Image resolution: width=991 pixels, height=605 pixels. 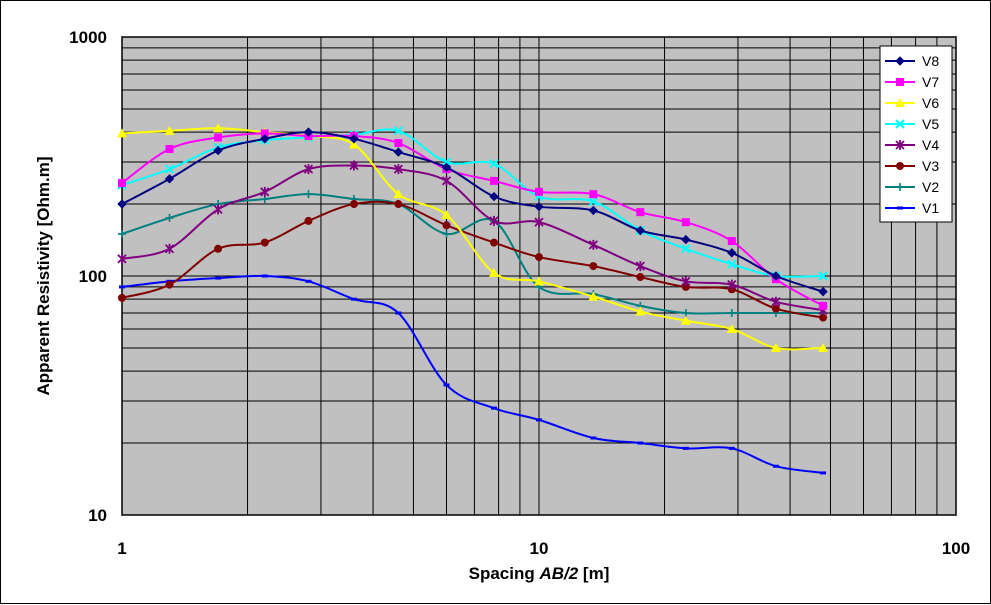 What do you see at coordinates (930, 82) in the screenshot?
I see `legend-label: V7` at bounding box center [930, 82].